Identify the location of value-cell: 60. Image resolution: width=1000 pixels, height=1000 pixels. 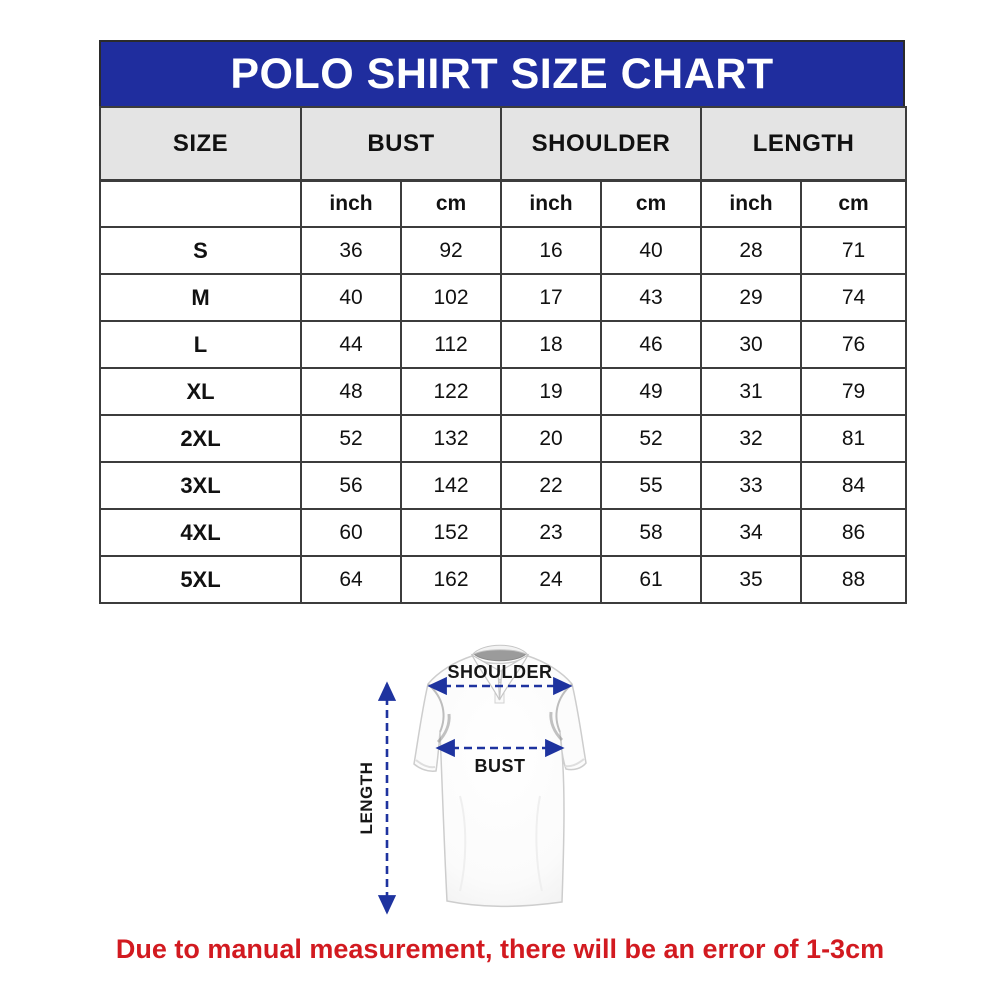
(351, 532).